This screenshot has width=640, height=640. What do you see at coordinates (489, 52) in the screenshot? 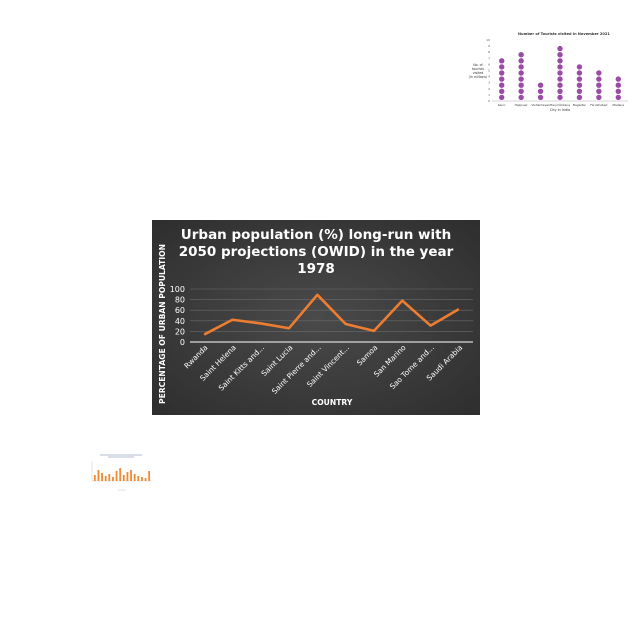
I see `tourists-y-tick-label: 8` at bounding box center [489, 52].